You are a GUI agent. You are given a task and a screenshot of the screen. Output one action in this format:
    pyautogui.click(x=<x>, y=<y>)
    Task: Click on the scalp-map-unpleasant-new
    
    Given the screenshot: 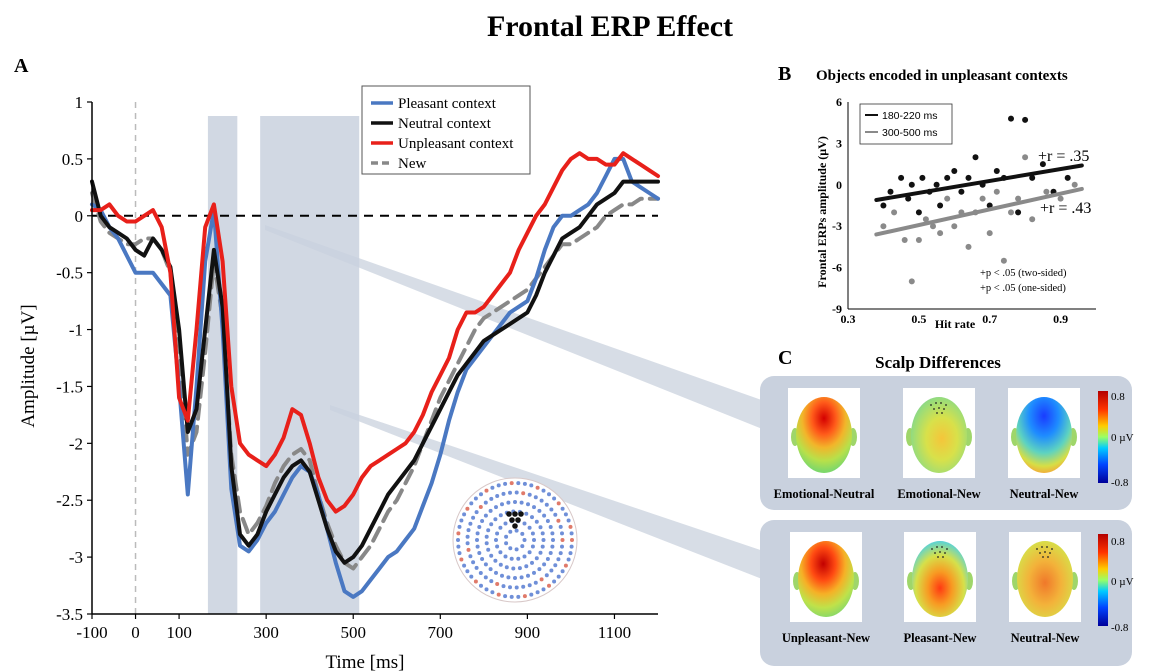 What is the action you would take?
    pyautogui.click(x=826, y=579)
    